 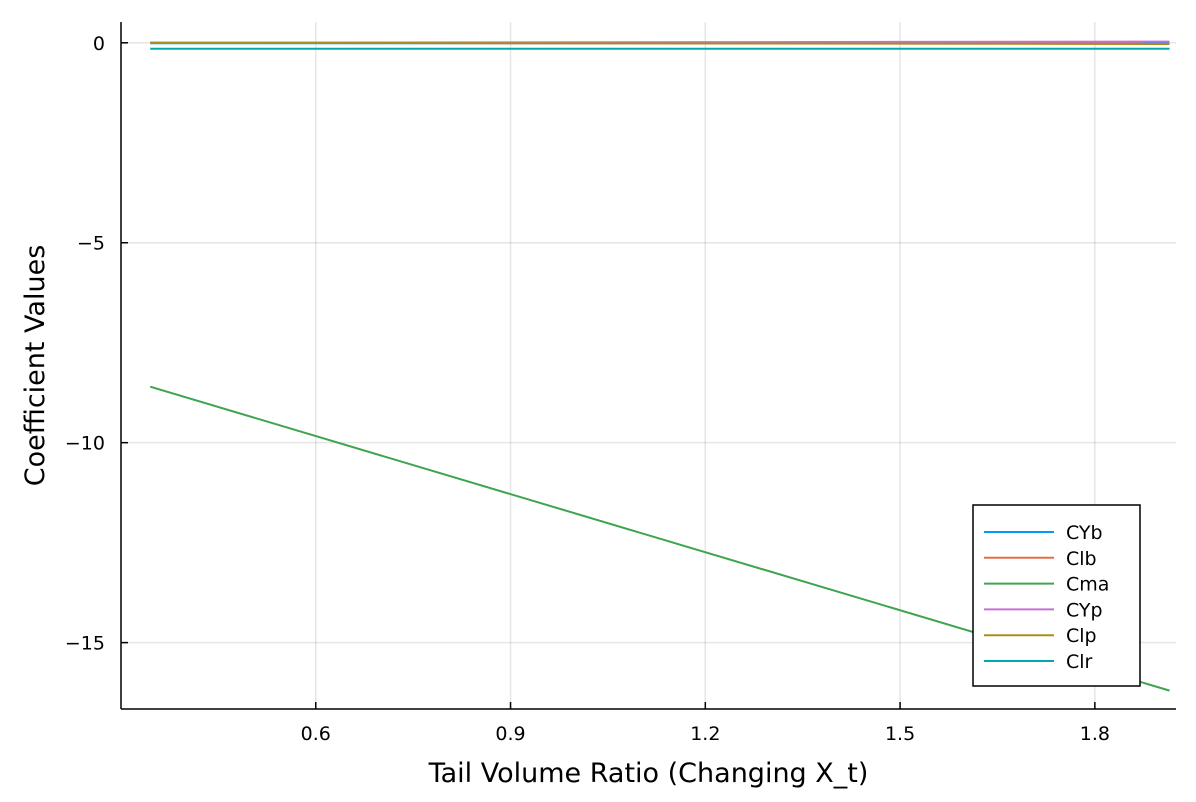 What do you see at coordinates (316, 734) in the screenshot?
I see `x-tick-label: 0.6` at bounding box center [316, 734].